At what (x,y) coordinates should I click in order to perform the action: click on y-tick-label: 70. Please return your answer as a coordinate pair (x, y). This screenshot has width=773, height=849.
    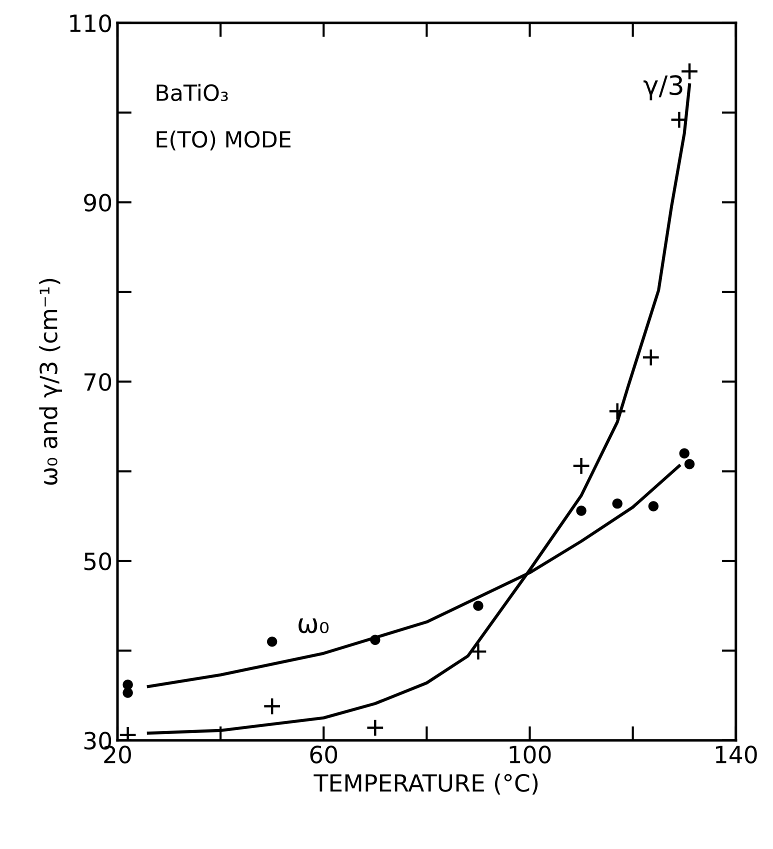
    Looking at the image, I should click on (98, 382).